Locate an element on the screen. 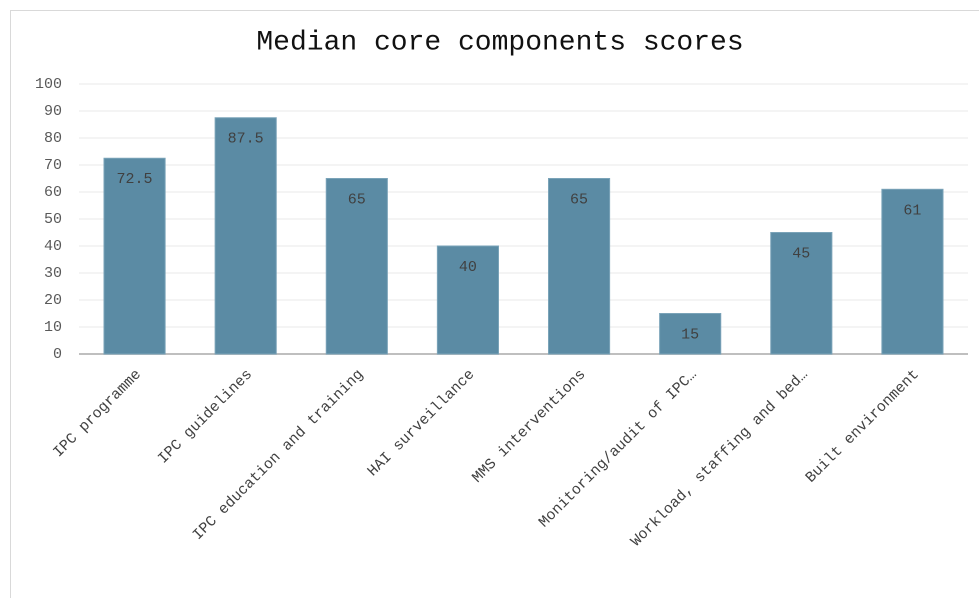 The height and width of the screenshot is (598, 979). y-tick-label: 20 is located at coordinates (53, 300).